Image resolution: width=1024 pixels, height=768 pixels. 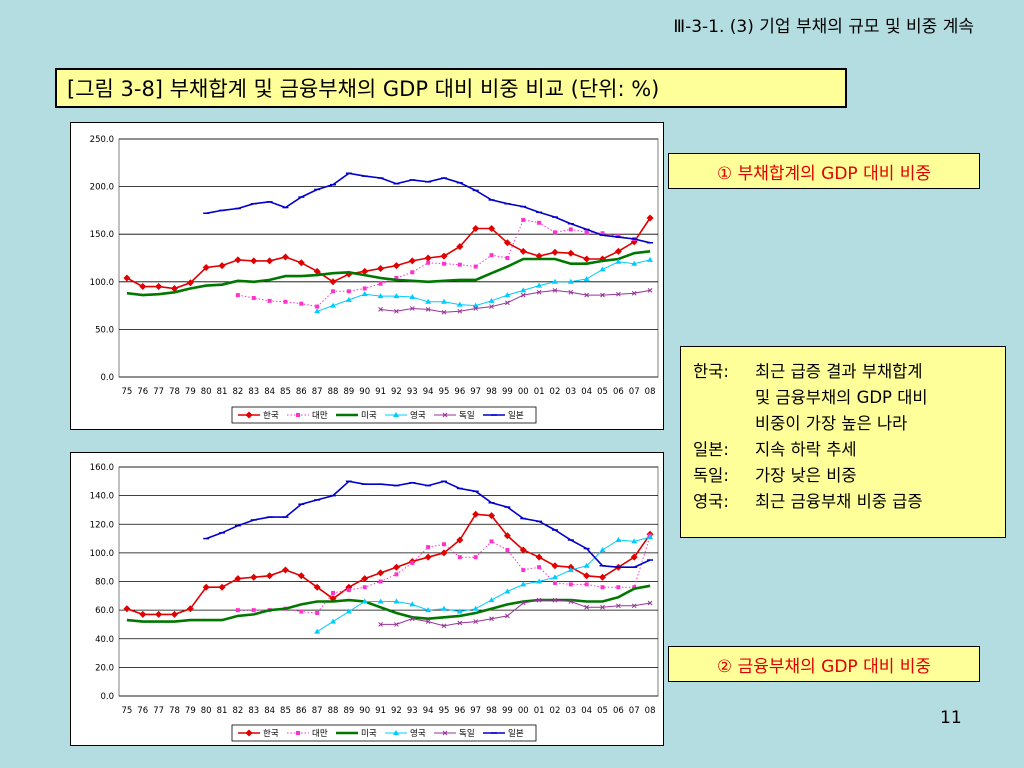 What do you see at coordinates (364, 392) in the screenshot?
I see `x-tick-label: 90` at bounding box center [364, 392].